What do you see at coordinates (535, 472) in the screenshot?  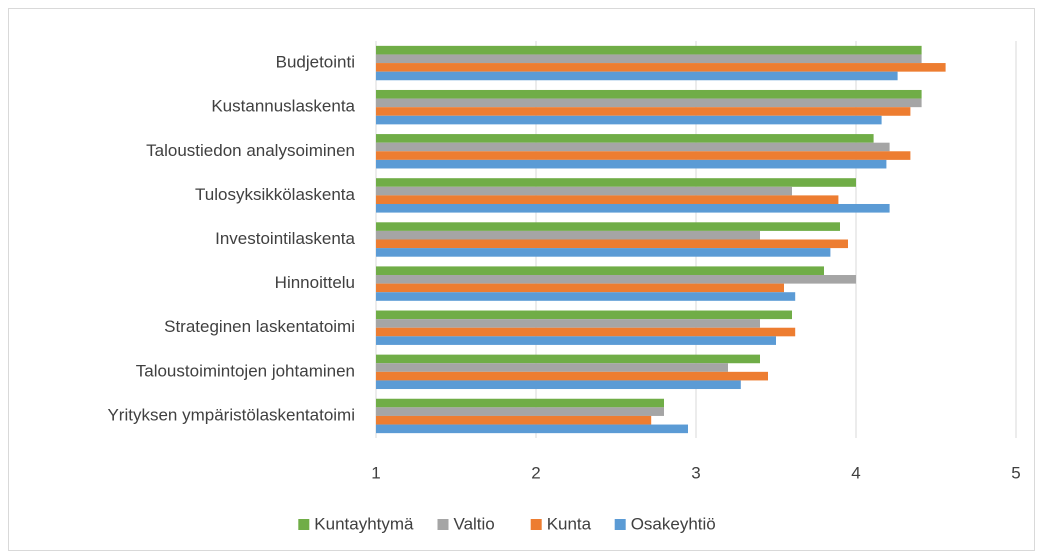 I see `x-tick-label: 2` at bounding box center [535, 472].